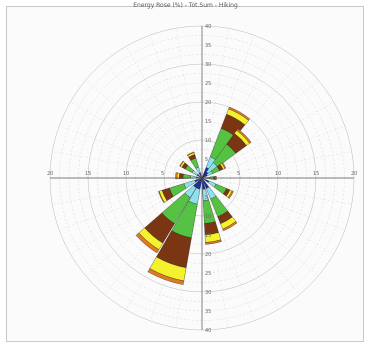  Describe the element at coordinates (206, 160) in the screenshot. I see `tick-label-north: 5` at that location.